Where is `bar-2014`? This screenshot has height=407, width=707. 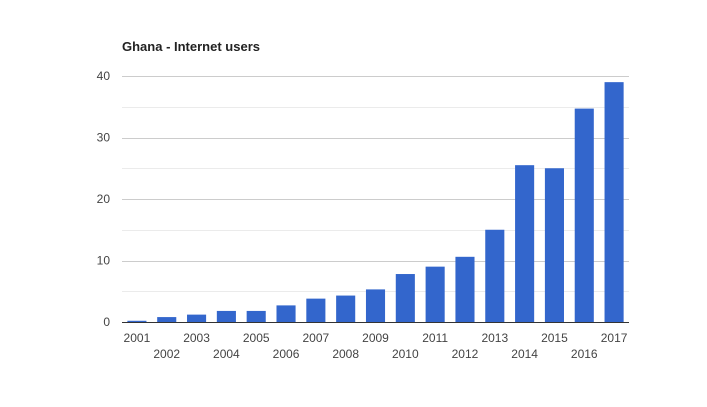 bar-2014 is located at coordinates (525, 243).